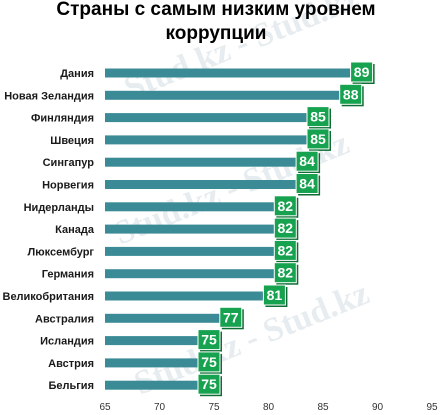 The width and height of the screenshot is (443, 415). I want to click on x-axis-tick-labels: 65 70 75 80 85 90 95, so click(268, 407).